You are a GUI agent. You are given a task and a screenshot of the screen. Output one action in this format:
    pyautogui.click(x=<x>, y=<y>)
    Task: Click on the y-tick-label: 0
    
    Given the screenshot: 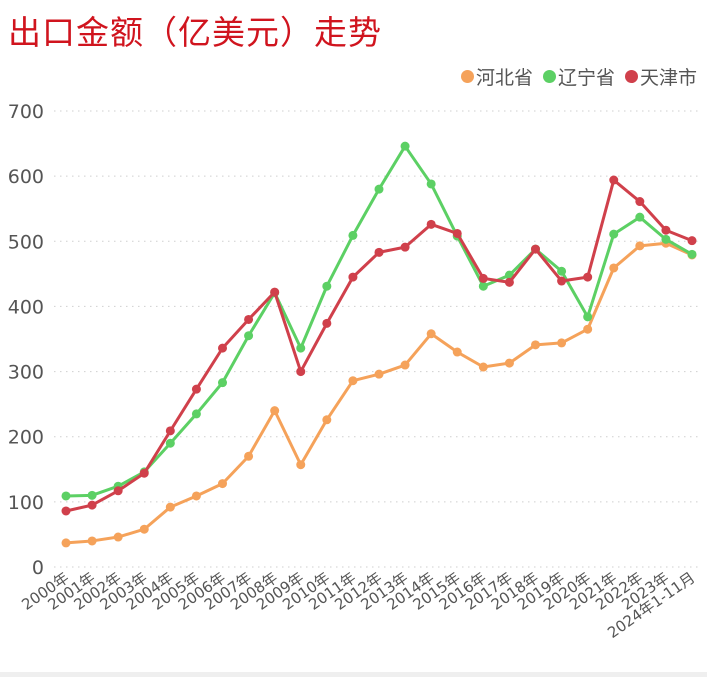 What is the action you would take?
    pyautogui.click(x=38, y=568)
    